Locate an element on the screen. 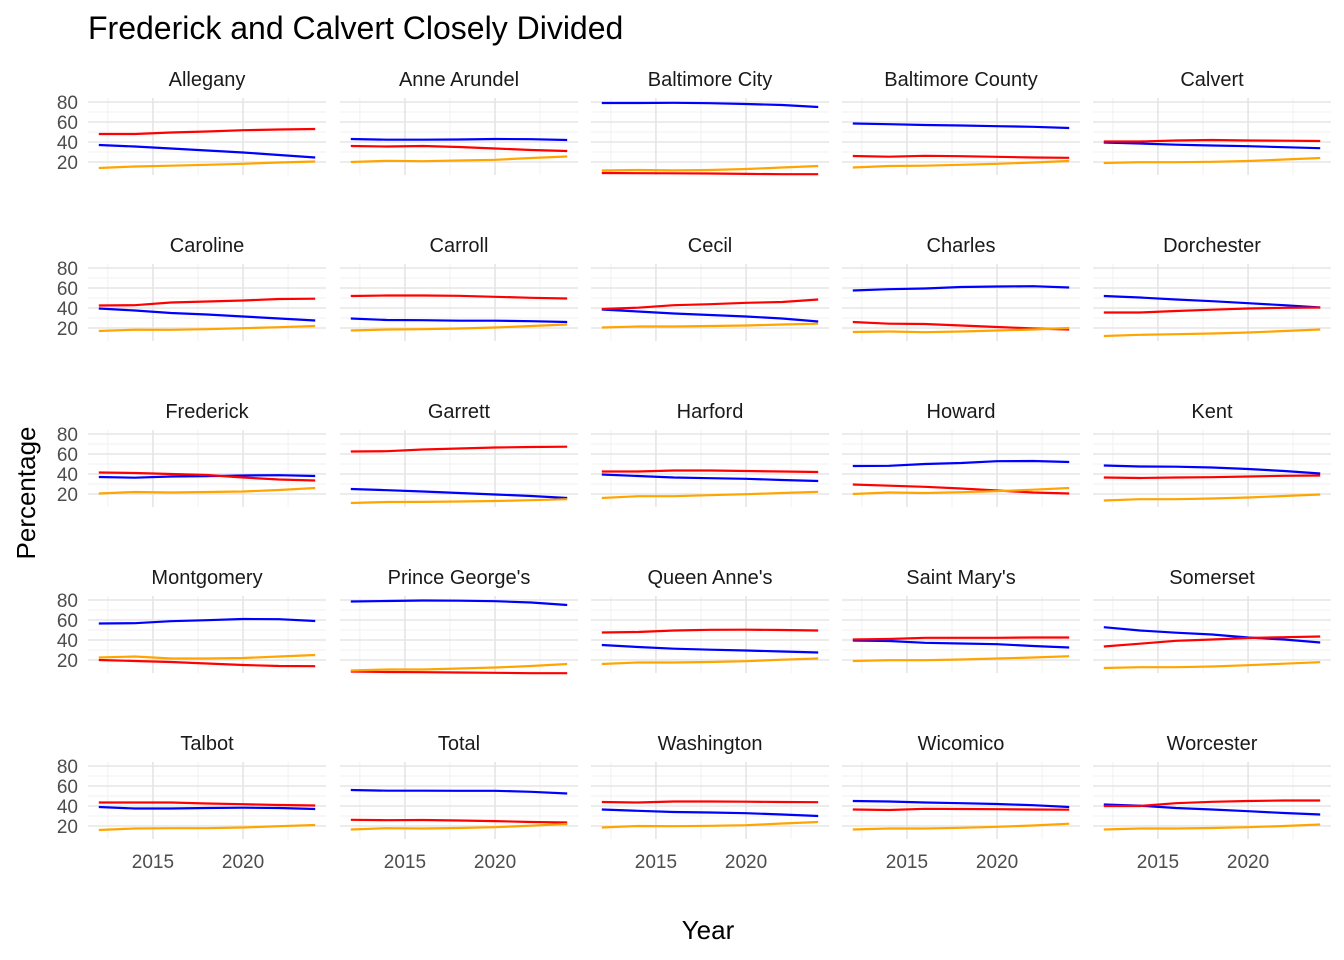 Image resolution: width=1344 pixels, height=960 pixels. facet-label-calvert: Calvert is located at coordinates (1212, 80).